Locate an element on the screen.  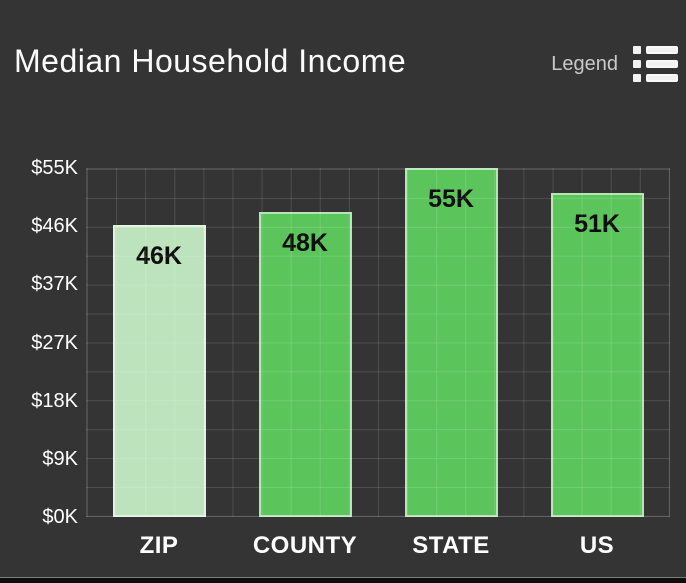
legend-button-label: Legend is located at coordinates (584, 63).